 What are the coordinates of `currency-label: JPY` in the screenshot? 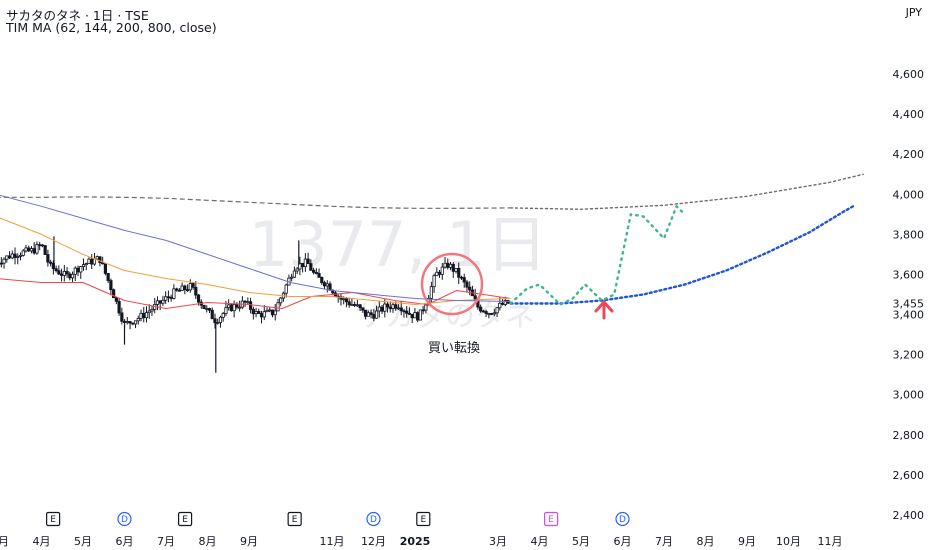 It's located at (913, 12).